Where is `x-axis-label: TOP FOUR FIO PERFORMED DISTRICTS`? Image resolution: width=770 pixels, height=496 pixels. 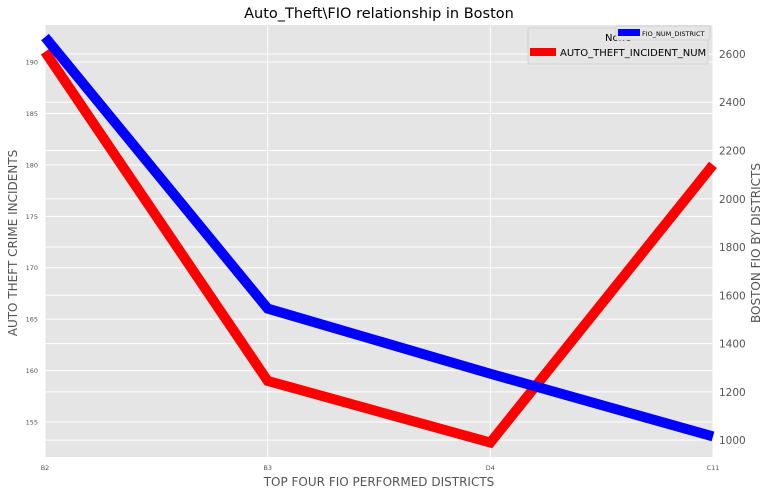
x-axis-label: TOP FOUR FIO PERFORMED DISTRICTS is located at coordinates (379, 482).